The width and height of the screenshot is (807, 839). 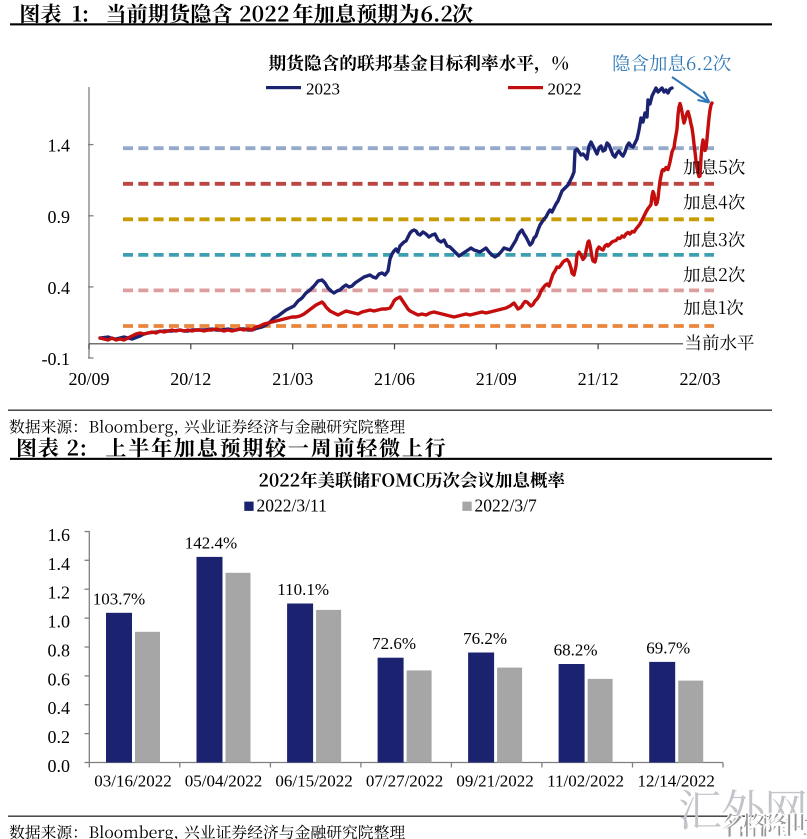 I want to click on svg-text: 103.7%, so click(x=119, y=598).